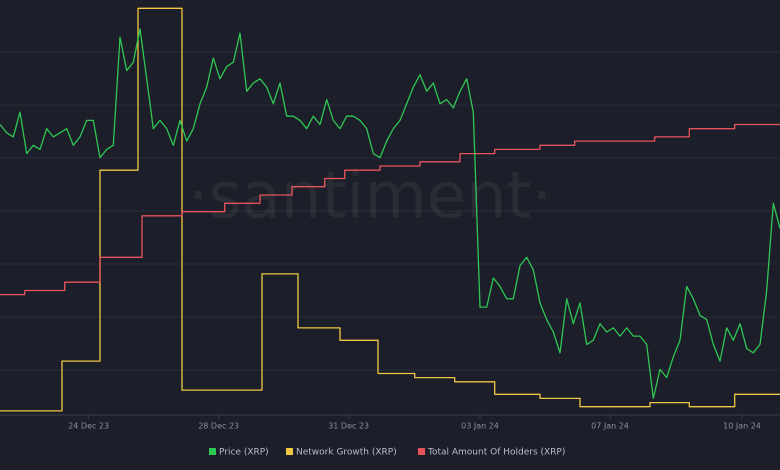  What do you see at coordinates (88, 426) in the screenshot?
I see `x-tick-label: 24 Dec 23` at bounding box center [88, 426].